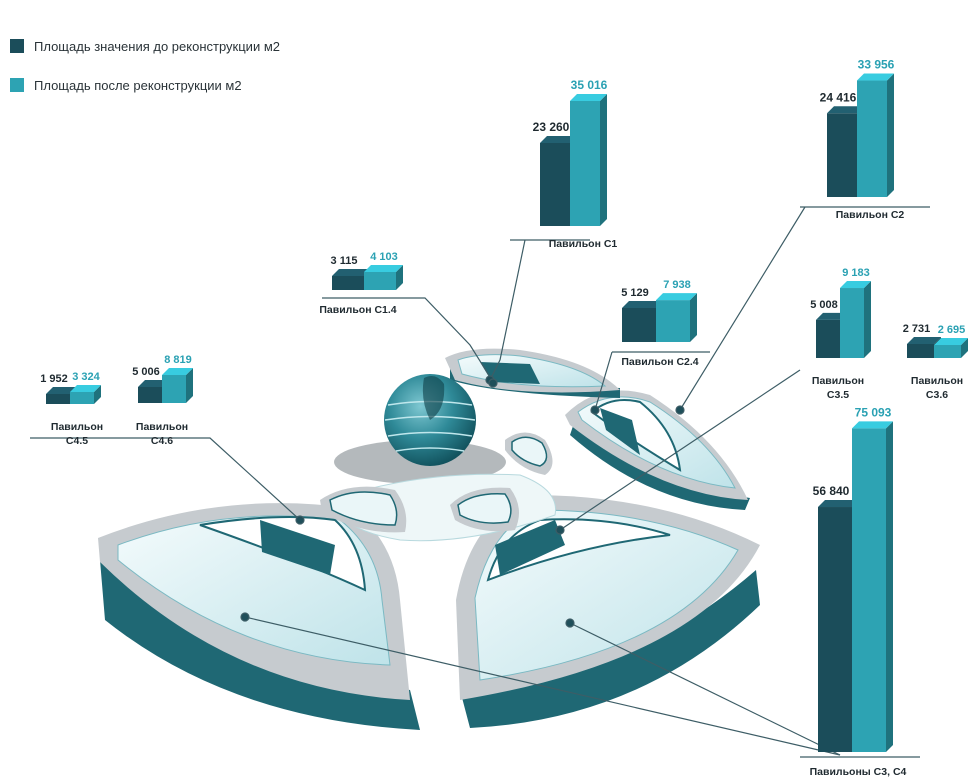 The image size is (976, 782). What do you see at coordinates (858, 772) in the screenshot?
I see `category-label-9: Павильоны С3, С4` at bounding box center [858, 772].